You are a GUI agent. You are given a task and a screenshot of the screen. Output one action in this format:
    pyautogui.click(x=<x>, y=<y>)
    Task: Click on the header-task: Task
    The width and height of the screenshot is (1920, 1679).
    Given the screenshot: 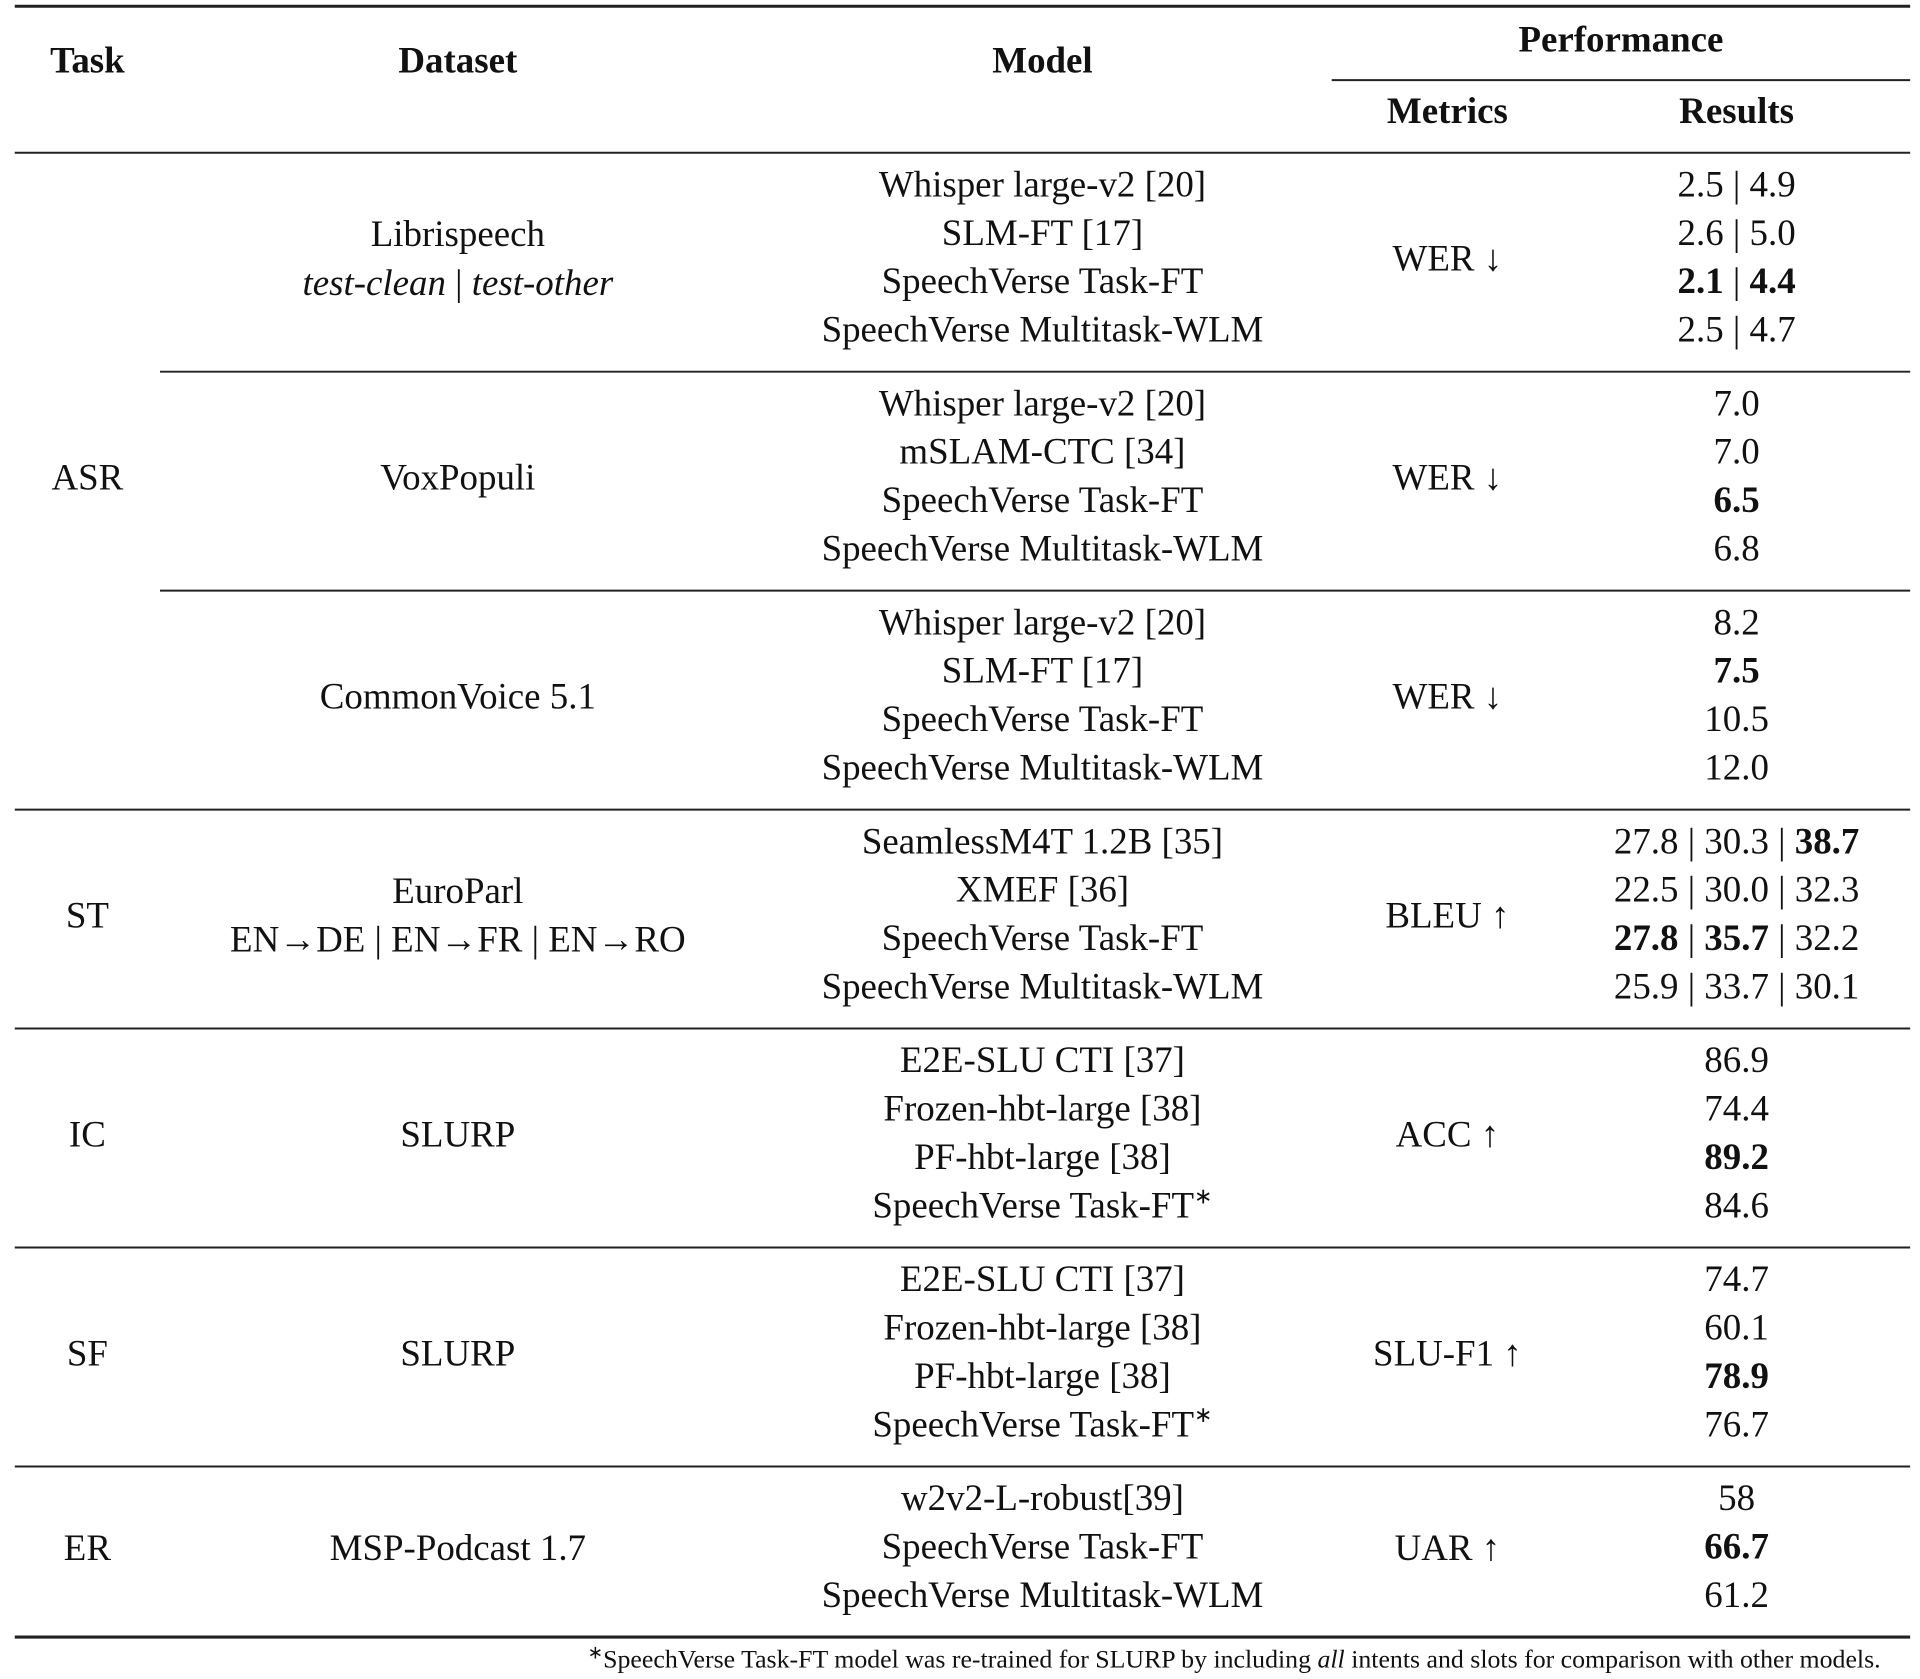 What is the action you would take?
    pyautogui.click(x=87, y=60)
    